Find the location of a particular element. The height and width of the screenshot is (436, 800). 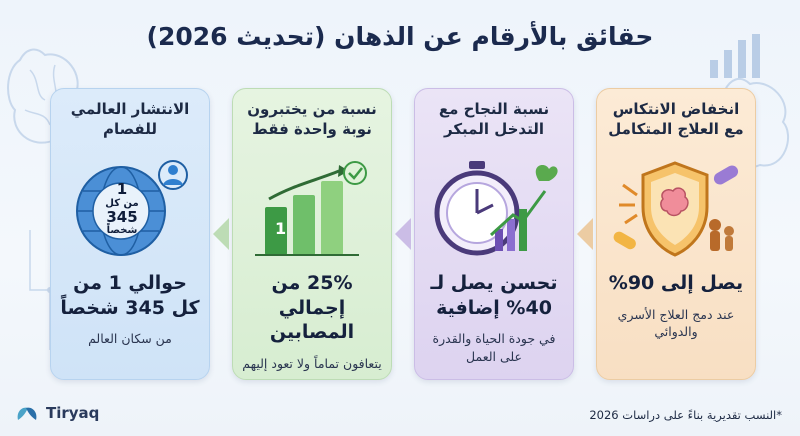

brand-name: Tiryaq is located at coordinates (73, 413).